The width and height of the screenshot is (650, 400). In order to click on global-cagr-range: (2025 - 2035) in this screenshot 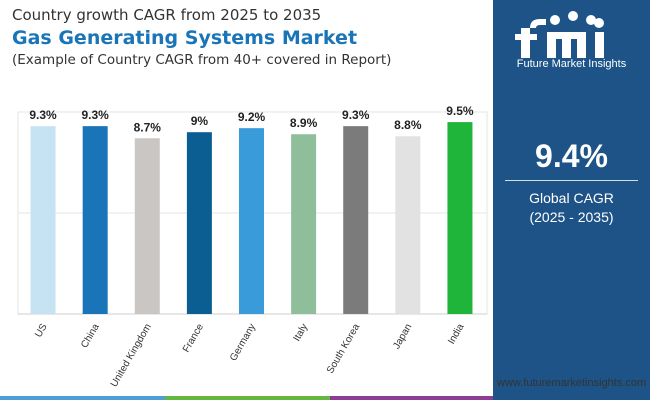, I will do `click(571, 217)`.